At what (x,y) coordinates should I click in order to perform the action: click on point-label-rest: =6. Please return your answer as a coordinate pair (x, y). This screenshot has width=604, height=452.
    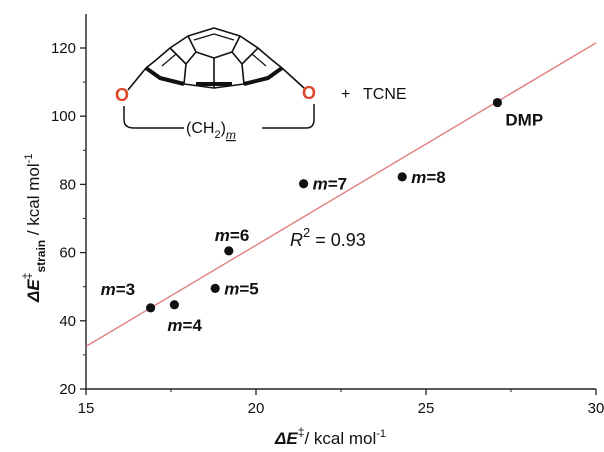
    Looking at the image, I should click on (239, 235).